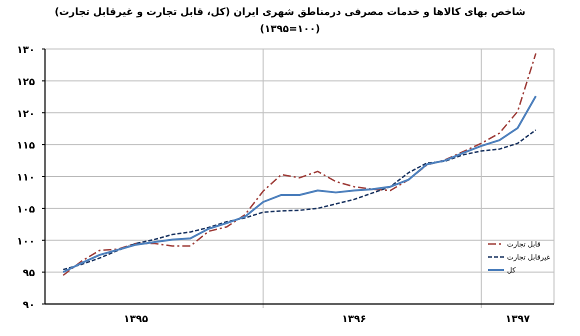 This screenshot has width=580, height=336. I want to click on ytick: ۱۰۵, so click(25, 210).